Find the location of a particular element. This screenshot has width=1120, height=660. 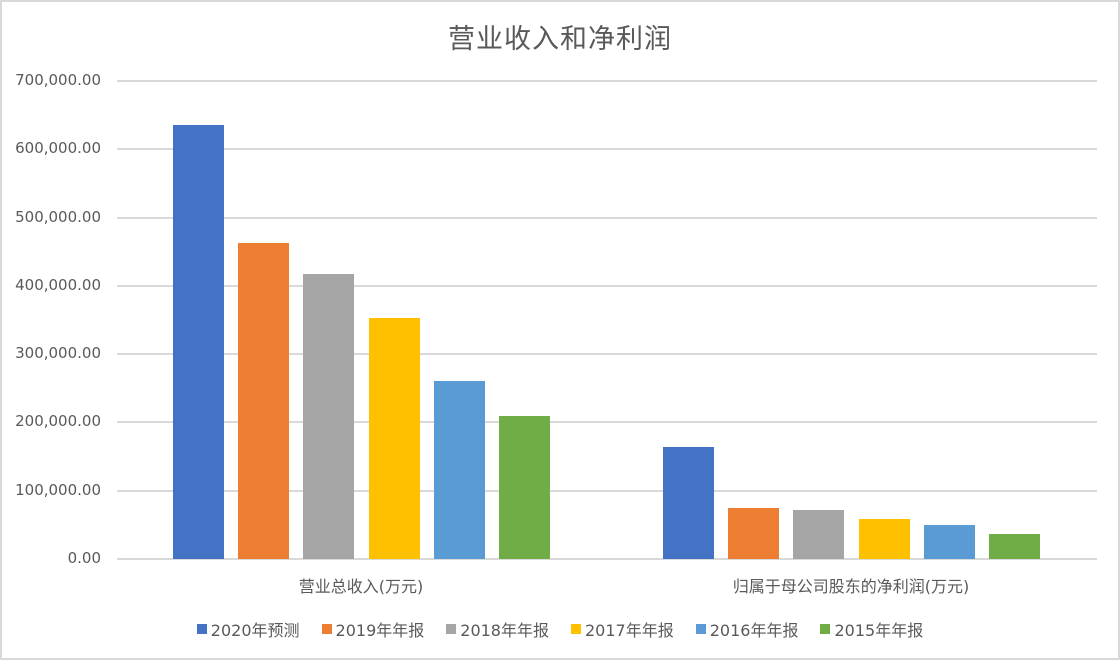

legend-item: 2020年预测 is located at coordinates (248, 629).